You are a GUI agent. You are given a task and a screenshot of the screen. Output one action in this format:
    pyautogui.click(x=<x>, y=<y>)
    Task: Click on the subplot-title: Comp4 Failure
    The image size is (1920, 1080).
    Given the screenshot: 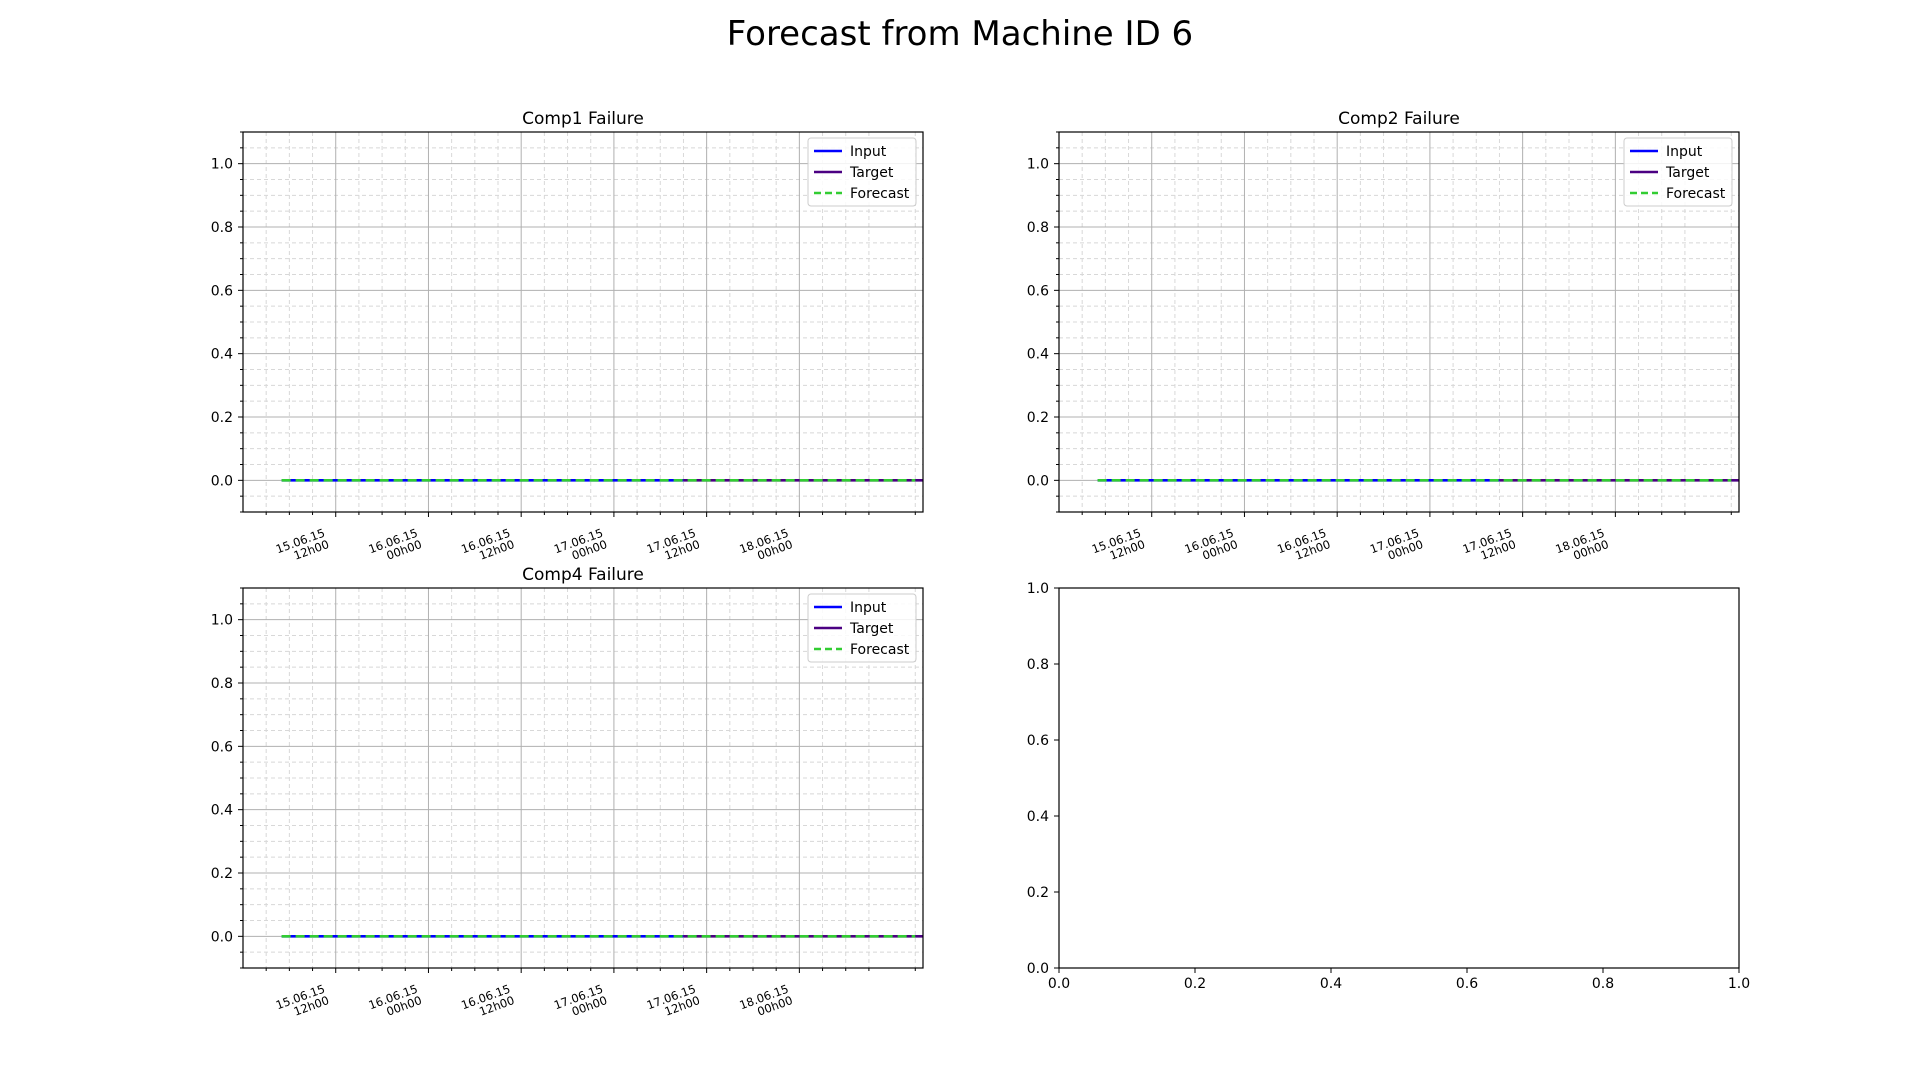 What is the action you would take?
    pyautogui.click(x=583, y=575)
    